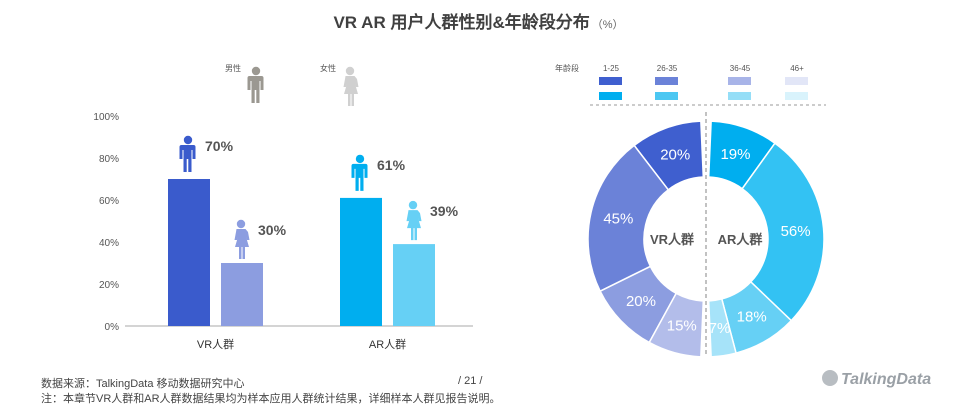 Image resolution: width=957 pixels, height=408 pixels. What do you see at coordinates (797, 68) in the screenshot?
I see `age-group-label: 46+` at bounding box center [797, 68].